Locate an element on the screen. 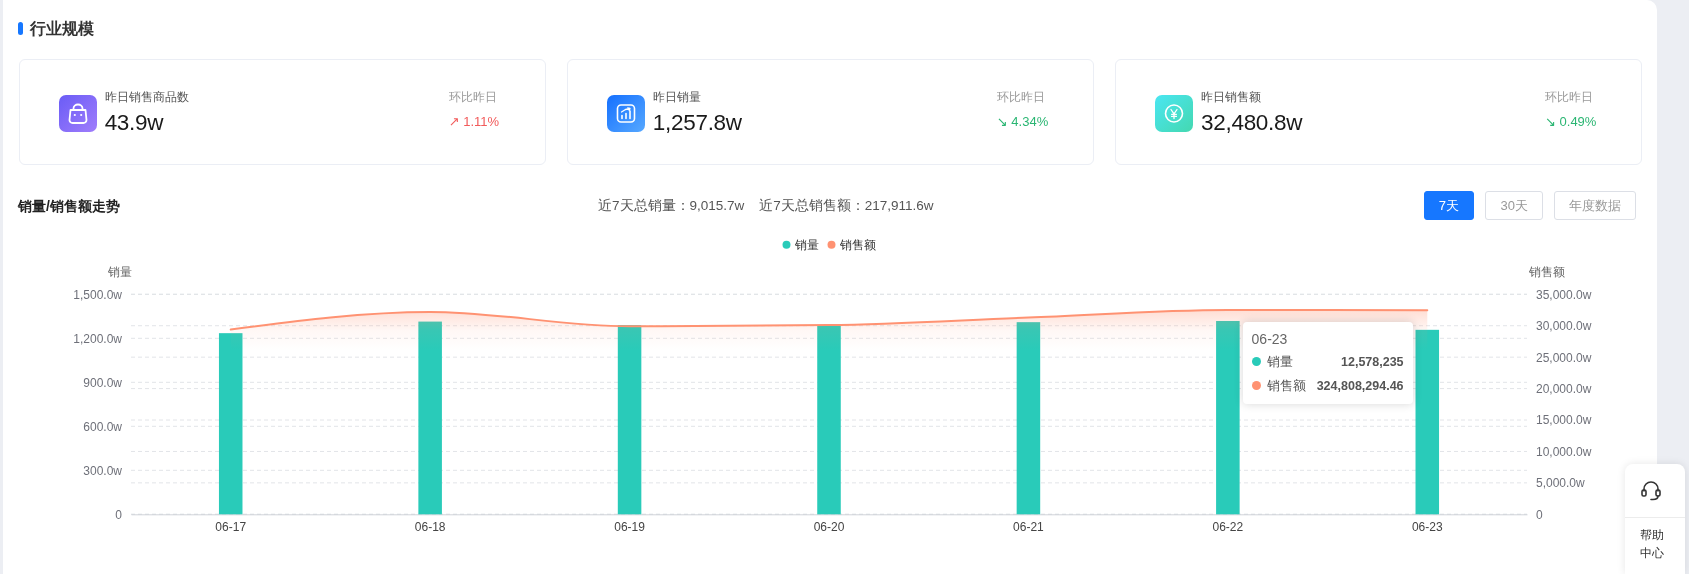 The width and height of the screenshot is (1689, 574). text: 销量 is located at coordinates (806, 244).